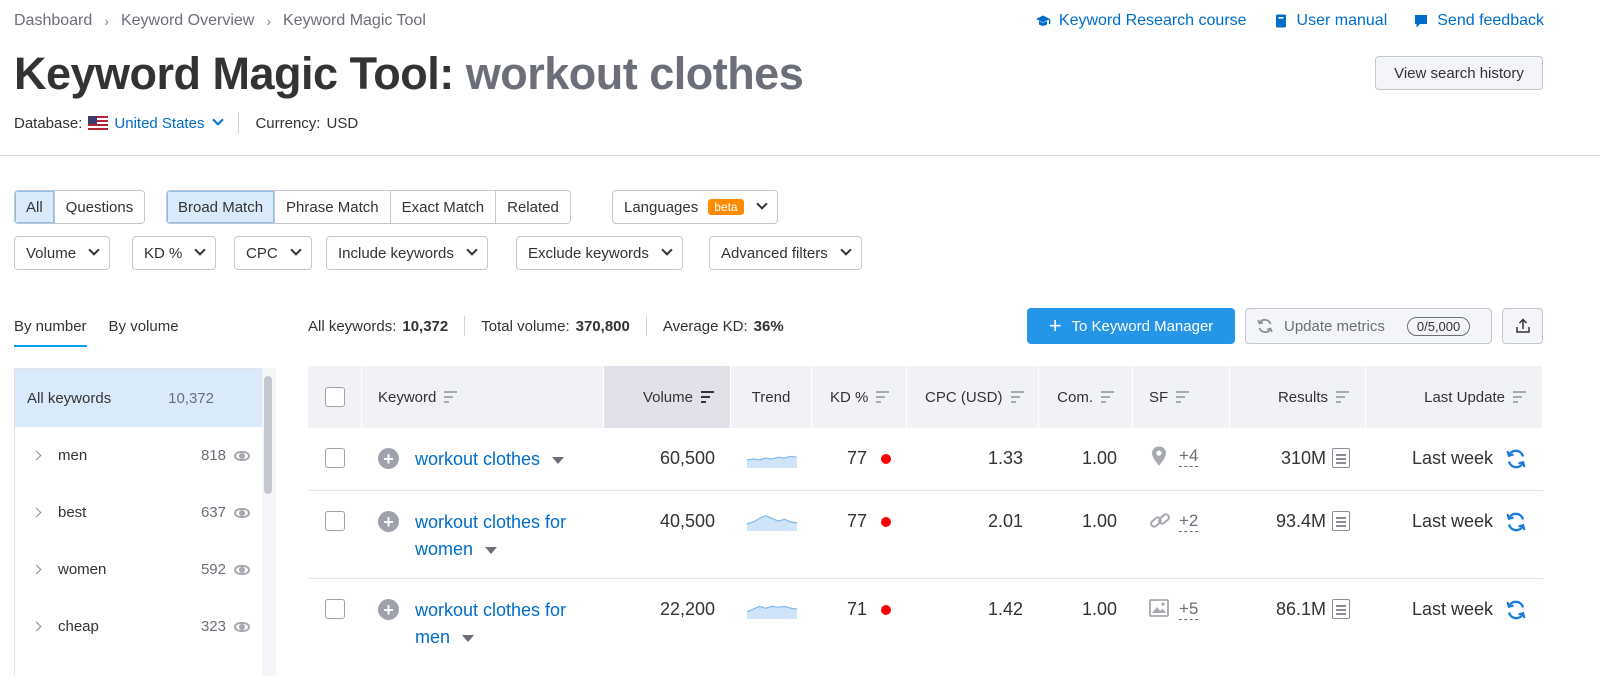 The width and height of the screenshot is (1600, 676). I want to click on row-select-cell, so click(335, 534).